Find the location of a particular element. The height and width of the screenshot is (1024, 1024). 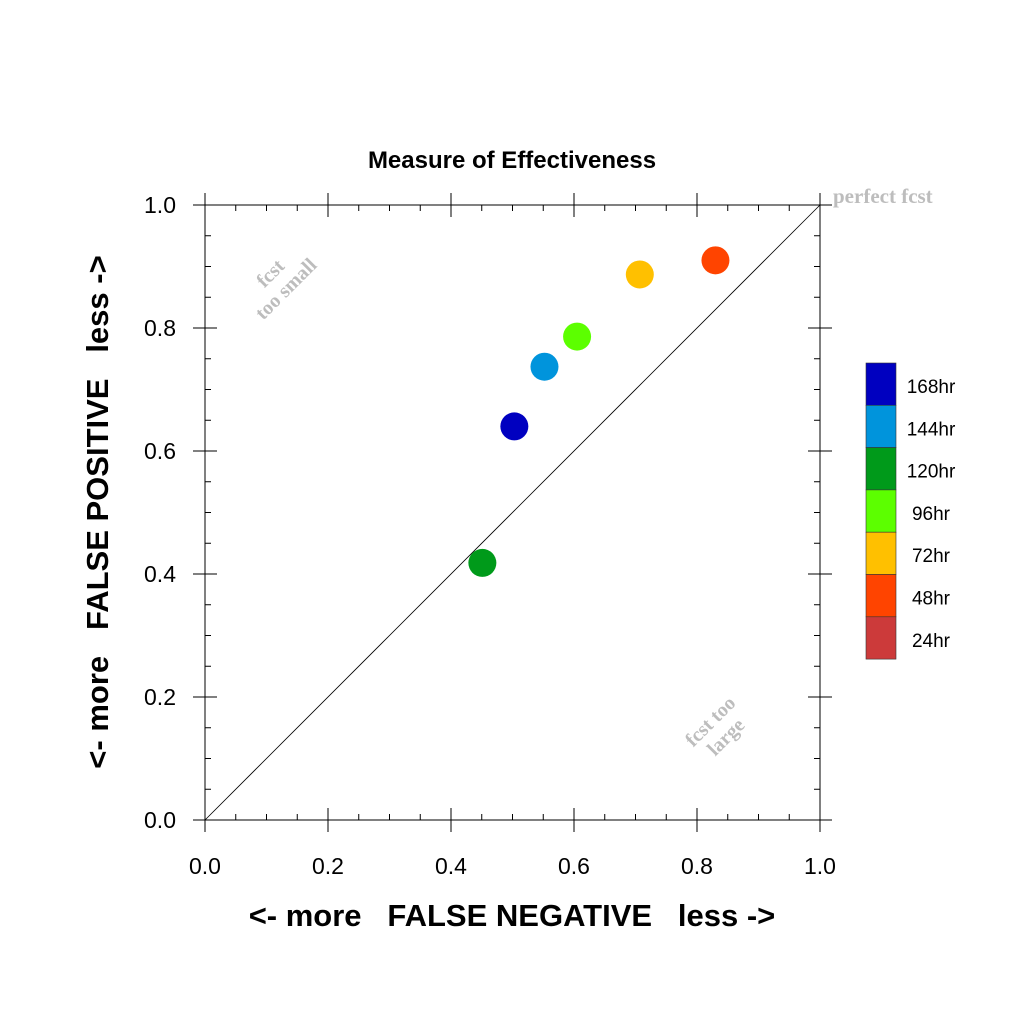

x-tick-label: 0.4 is located at coordinates (451, 866).